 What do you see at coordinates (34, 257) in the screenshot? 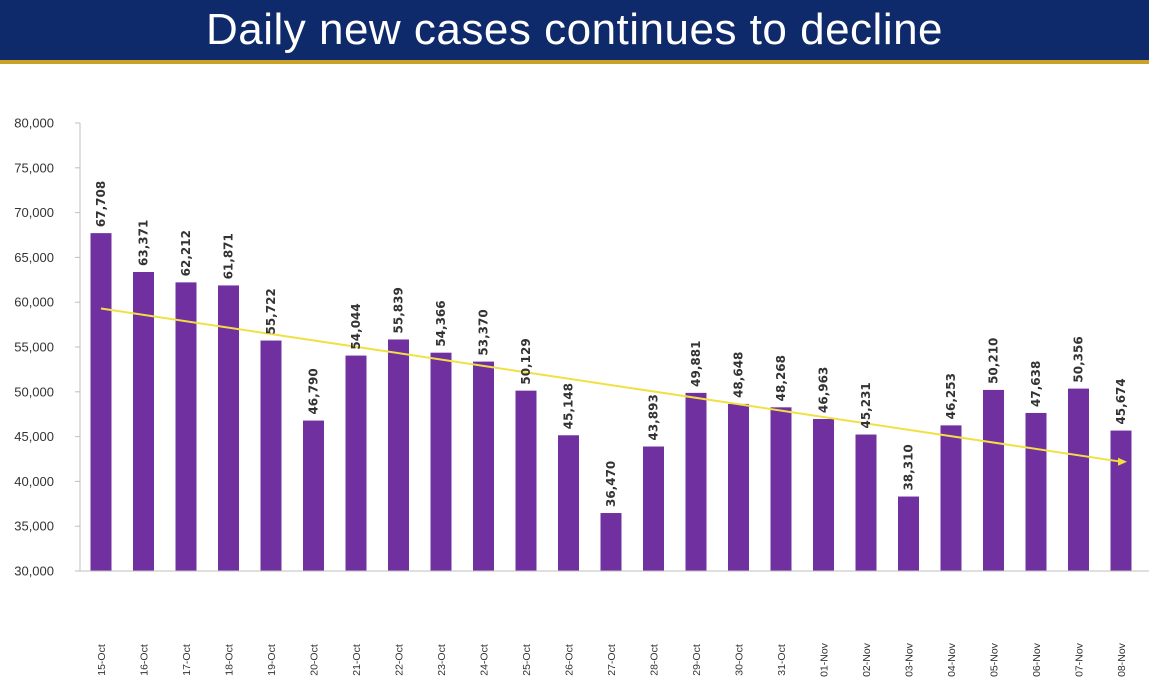
I see `y-tick-label: 65,000` at bounding box center [34, 257].